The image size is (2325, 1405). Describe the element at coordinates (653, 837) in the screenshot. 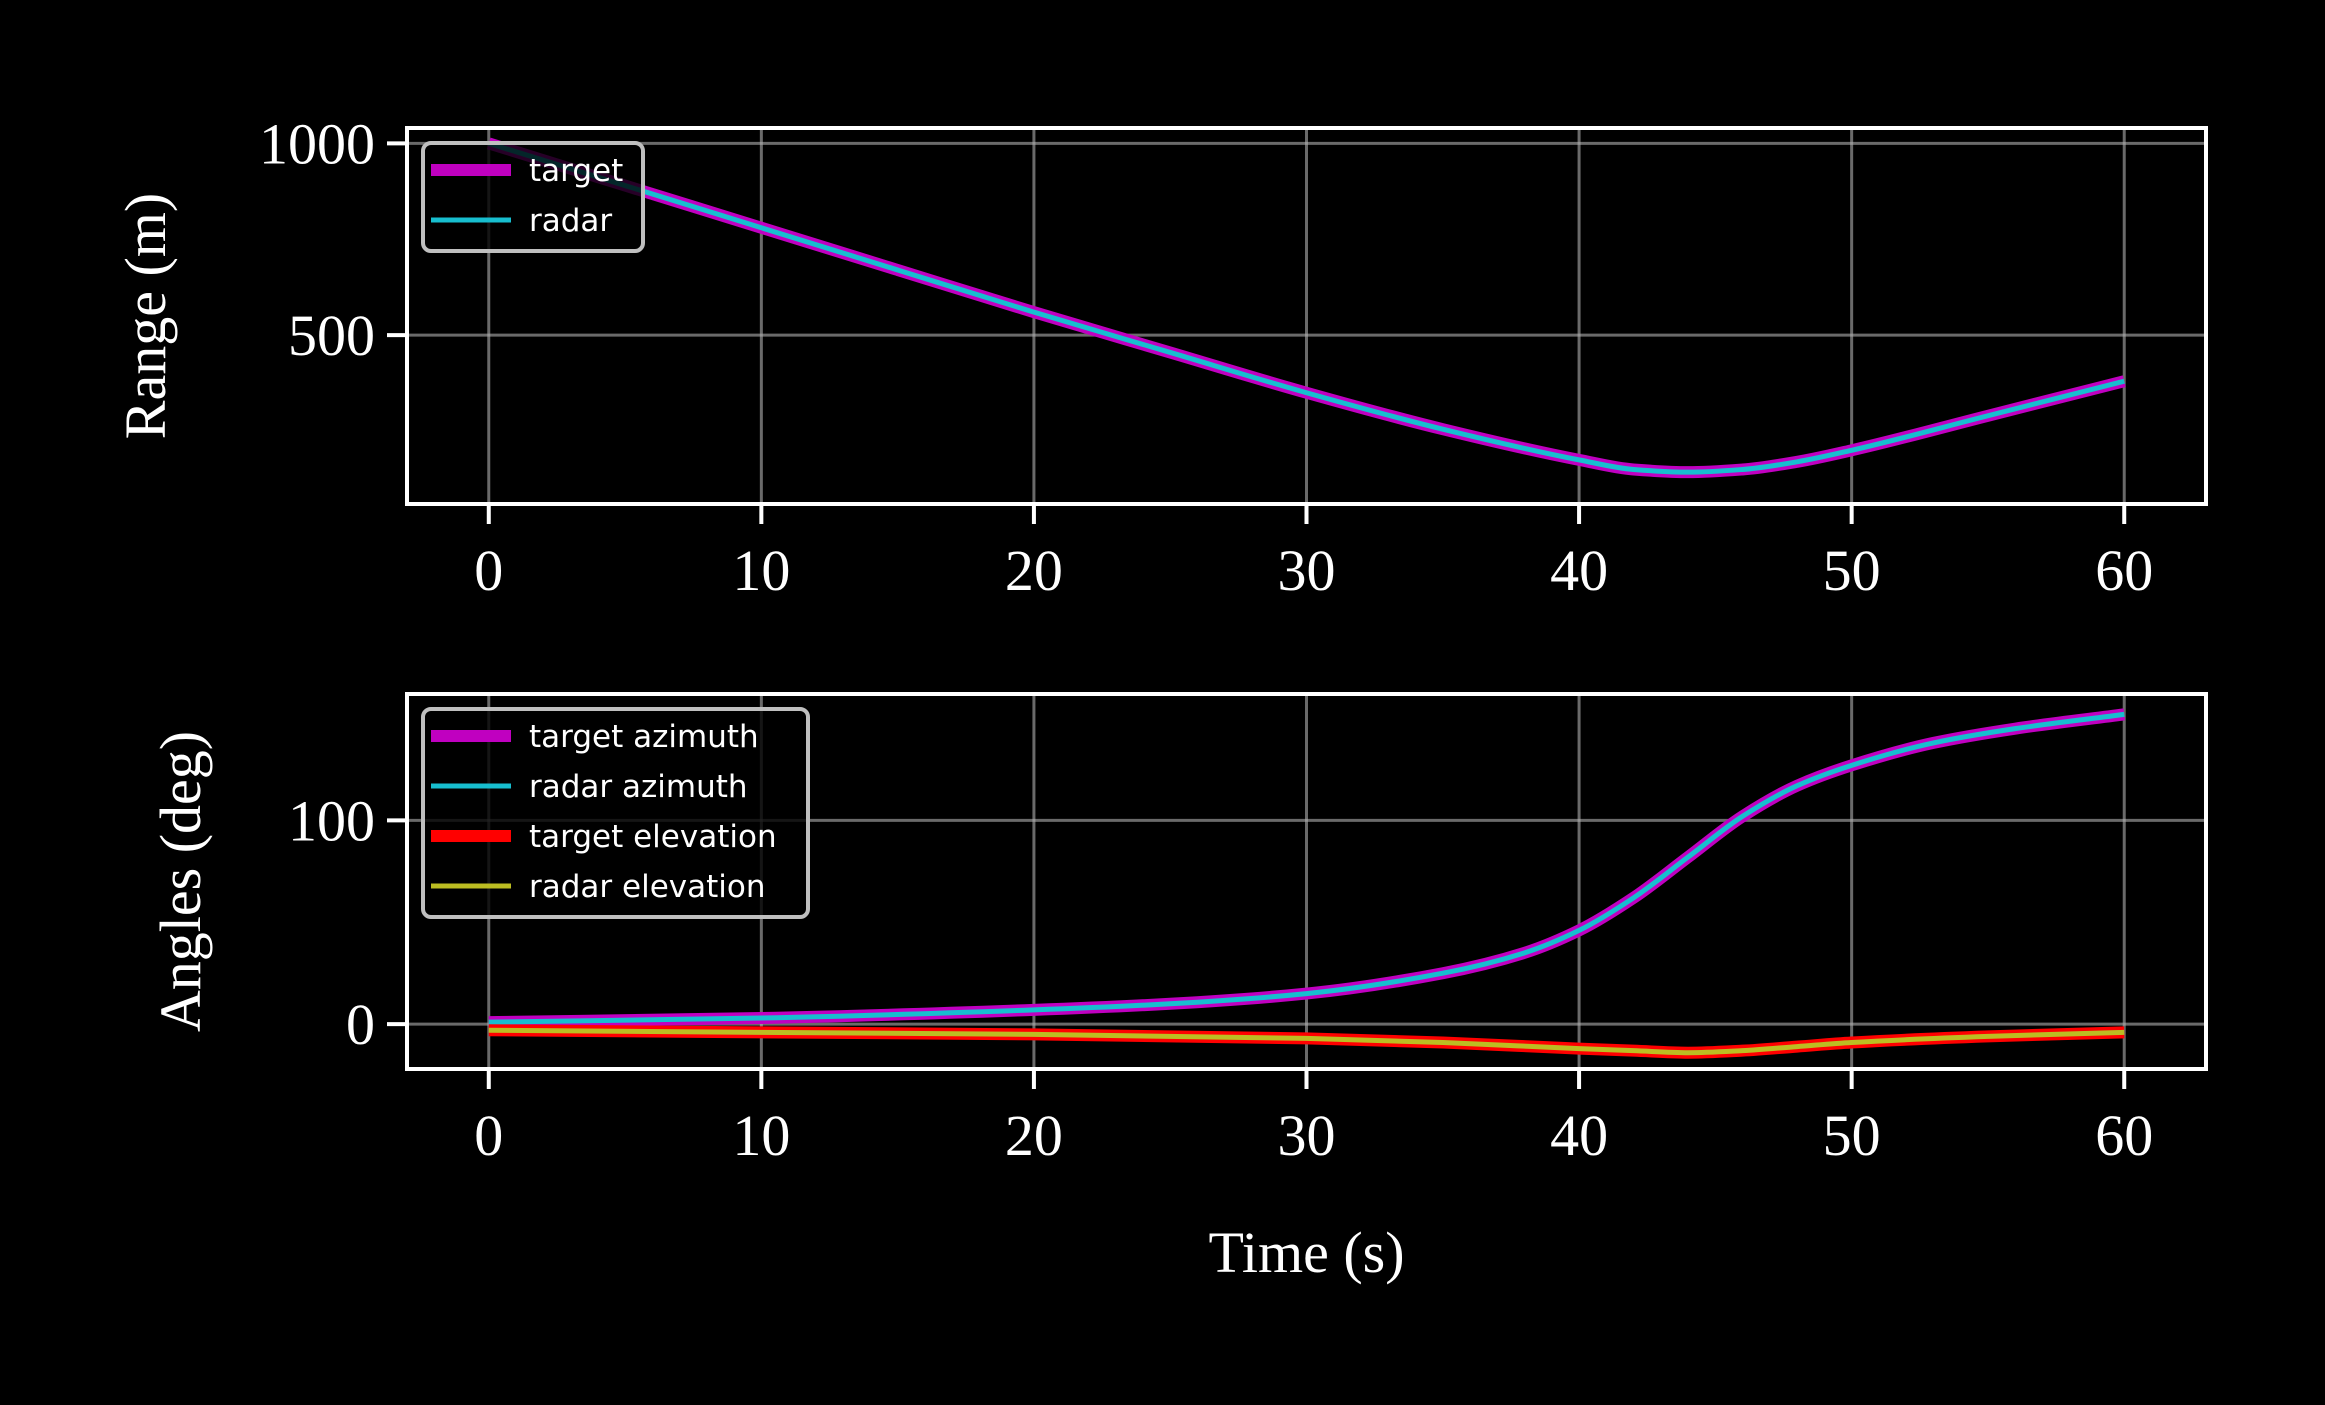

I see `legend-label: target elevation` at that location.